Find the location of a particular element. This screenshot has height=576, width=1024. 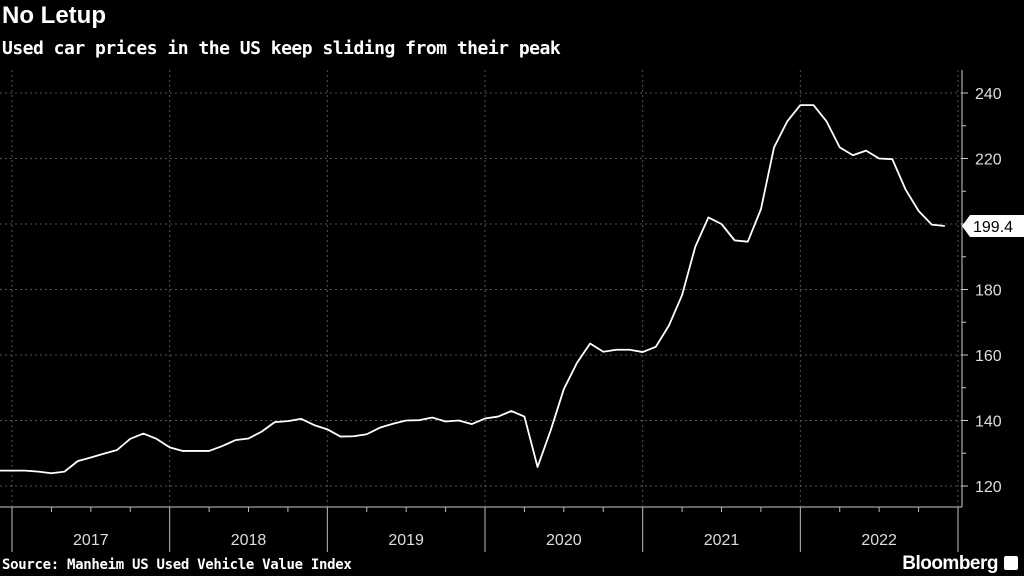

y-tick-label: 240 is located at coordinates (988, 94).